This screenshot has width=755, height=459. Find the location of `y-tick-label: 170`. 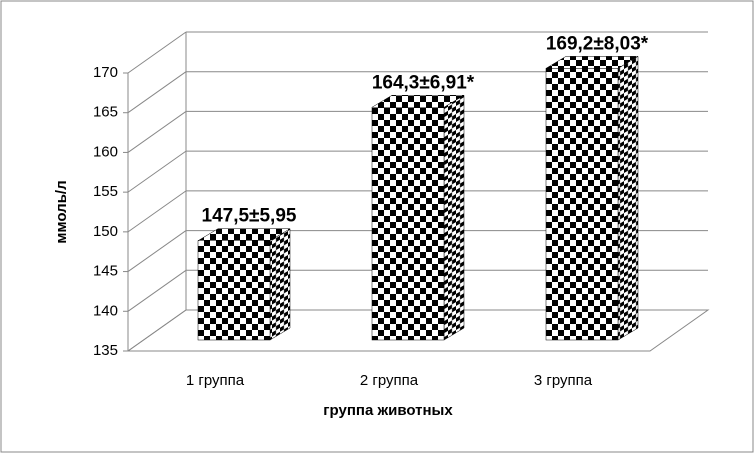

y-tick-label: 170 is located at coordinates (105, 72).